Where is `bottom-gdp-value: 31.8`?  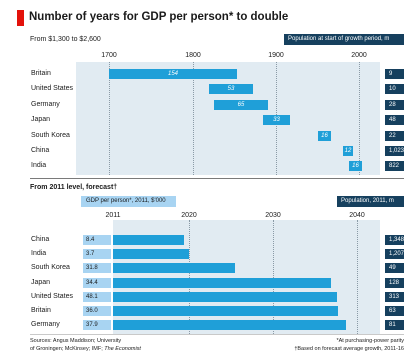
bottom-gdp-value: 31.8 is located at coordinates (97, 268).